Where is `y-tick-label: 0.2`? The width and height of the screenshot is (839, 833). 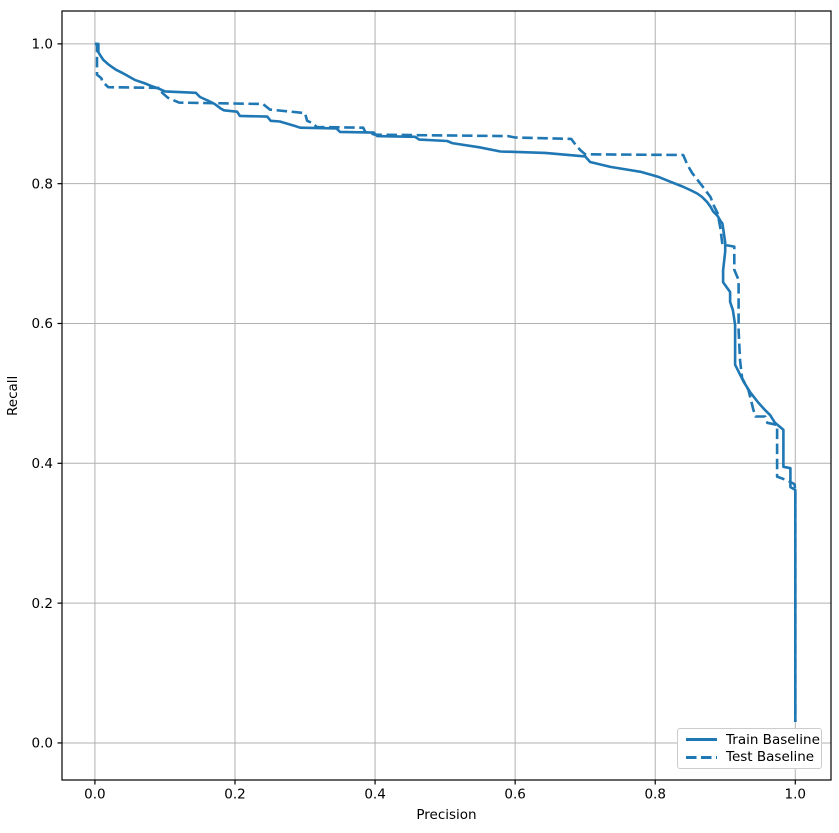
y-tick-label: 0.2 is located at coordinates (42, 604).